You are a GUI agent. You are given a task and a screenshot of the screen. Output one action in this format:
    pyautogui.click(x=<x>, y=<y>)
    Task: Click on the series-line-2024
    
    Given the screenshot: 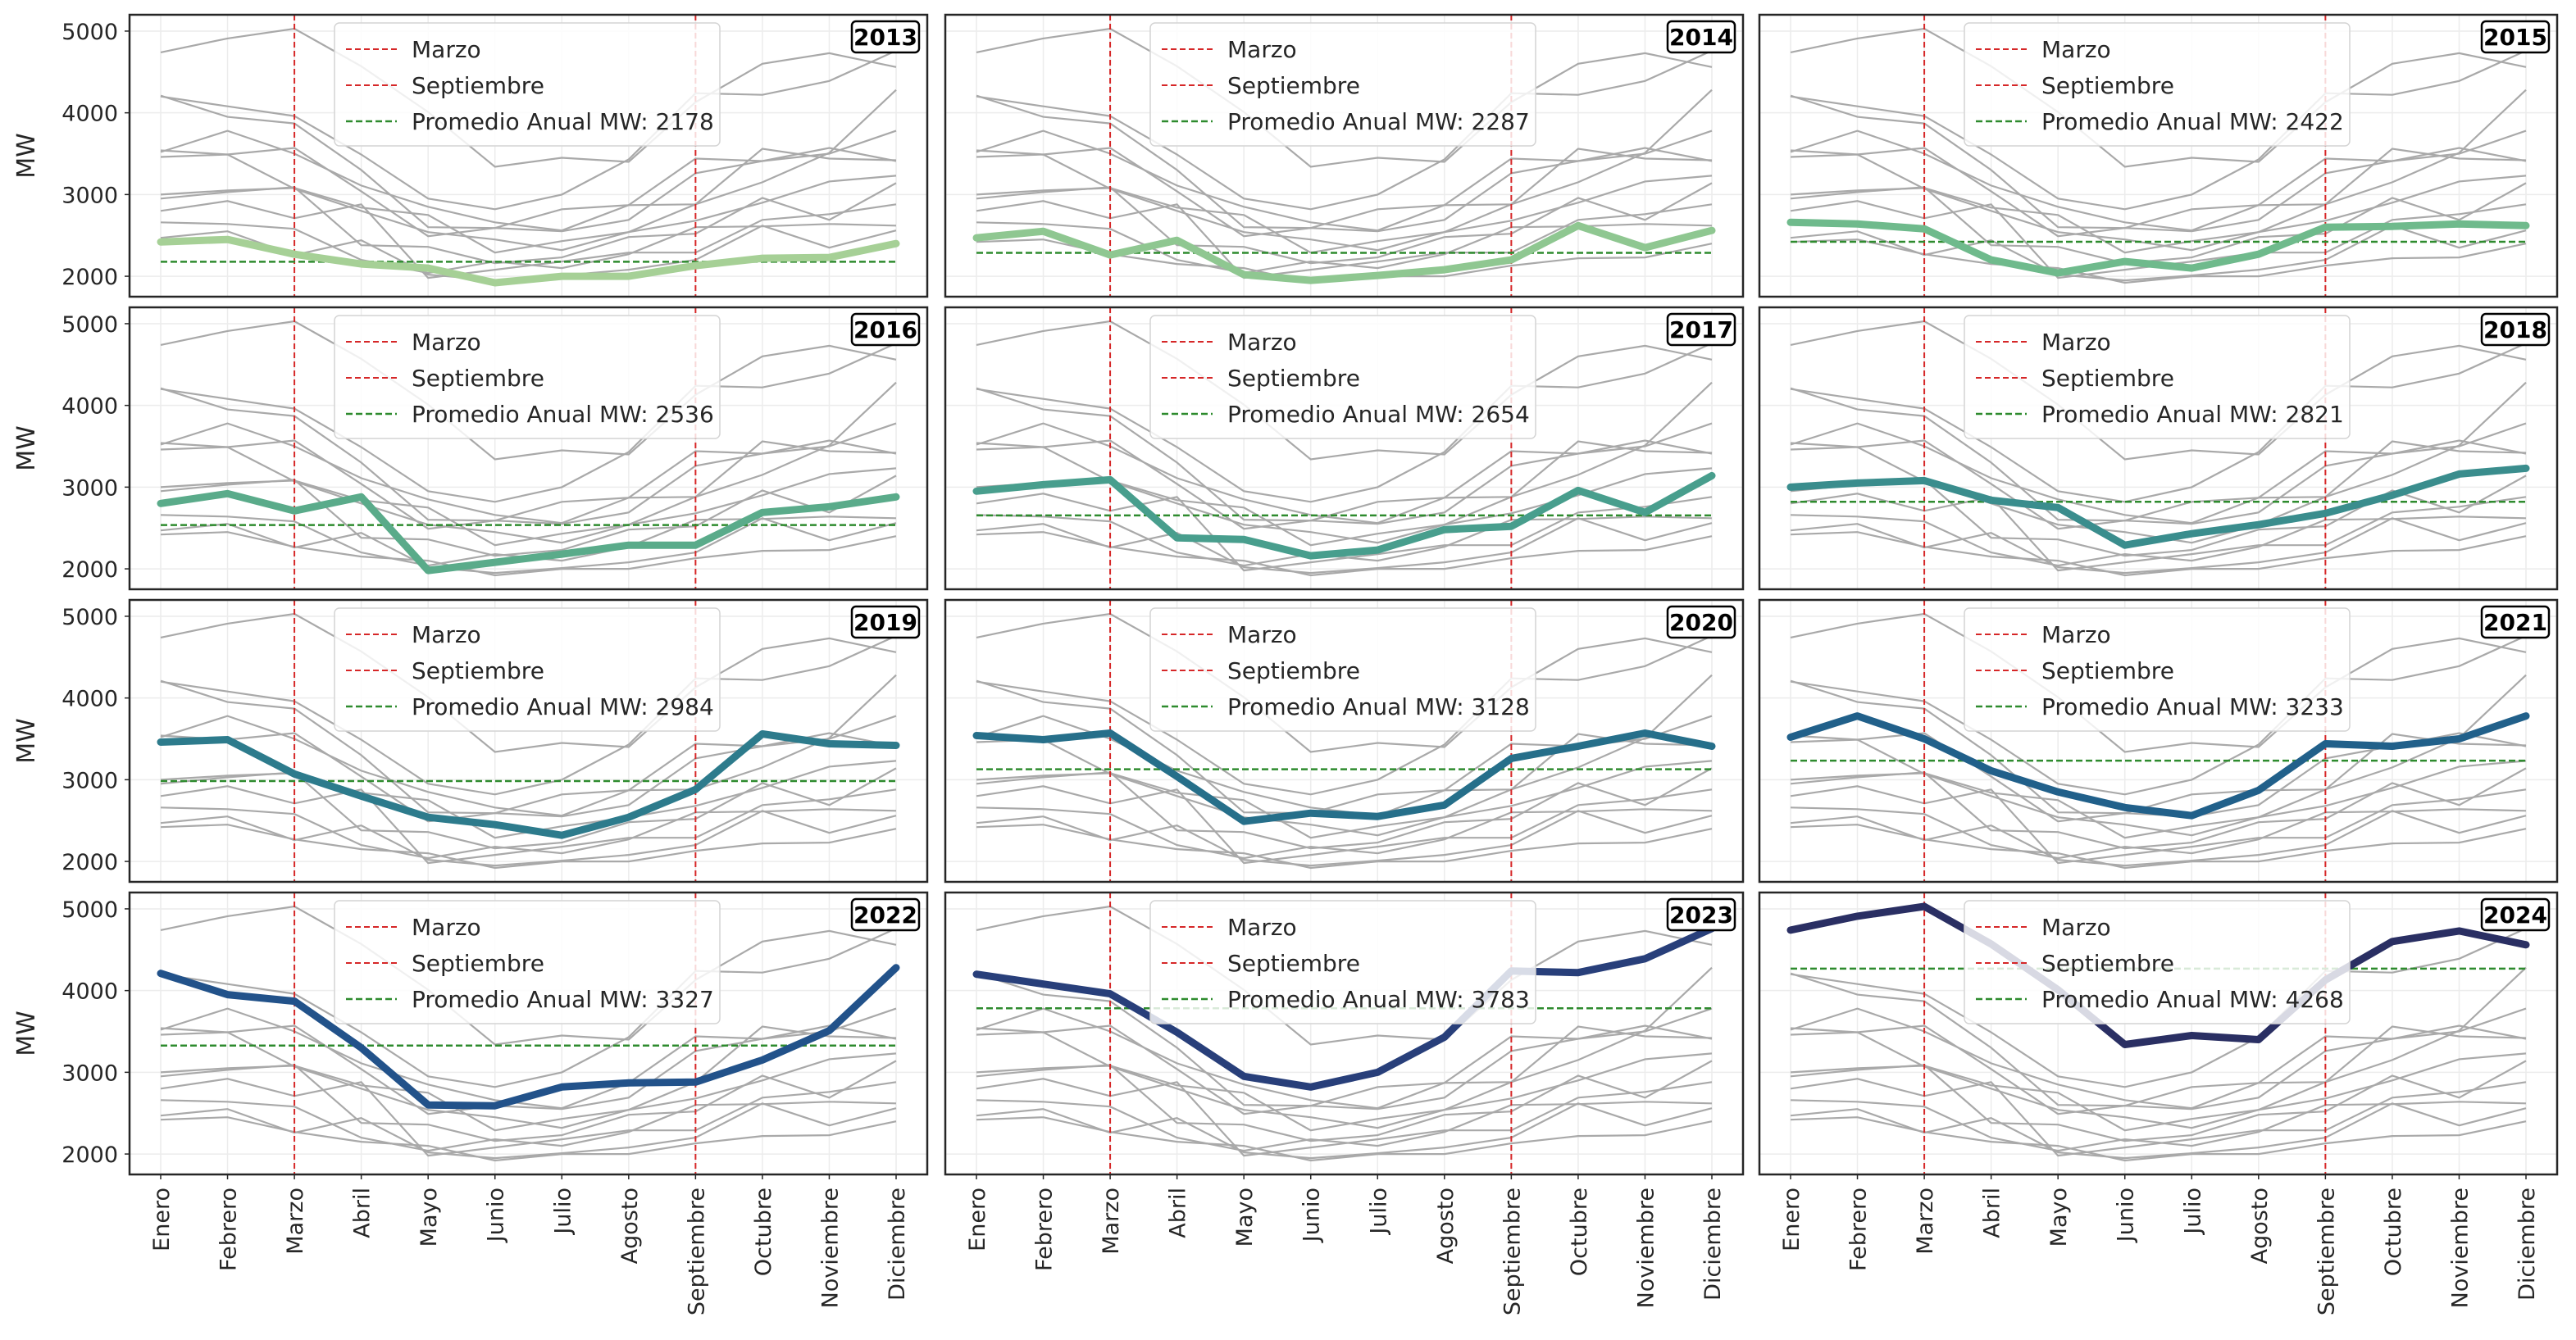 What is the action you would take?
    pyautogui.click(x=2158, y=975)
    